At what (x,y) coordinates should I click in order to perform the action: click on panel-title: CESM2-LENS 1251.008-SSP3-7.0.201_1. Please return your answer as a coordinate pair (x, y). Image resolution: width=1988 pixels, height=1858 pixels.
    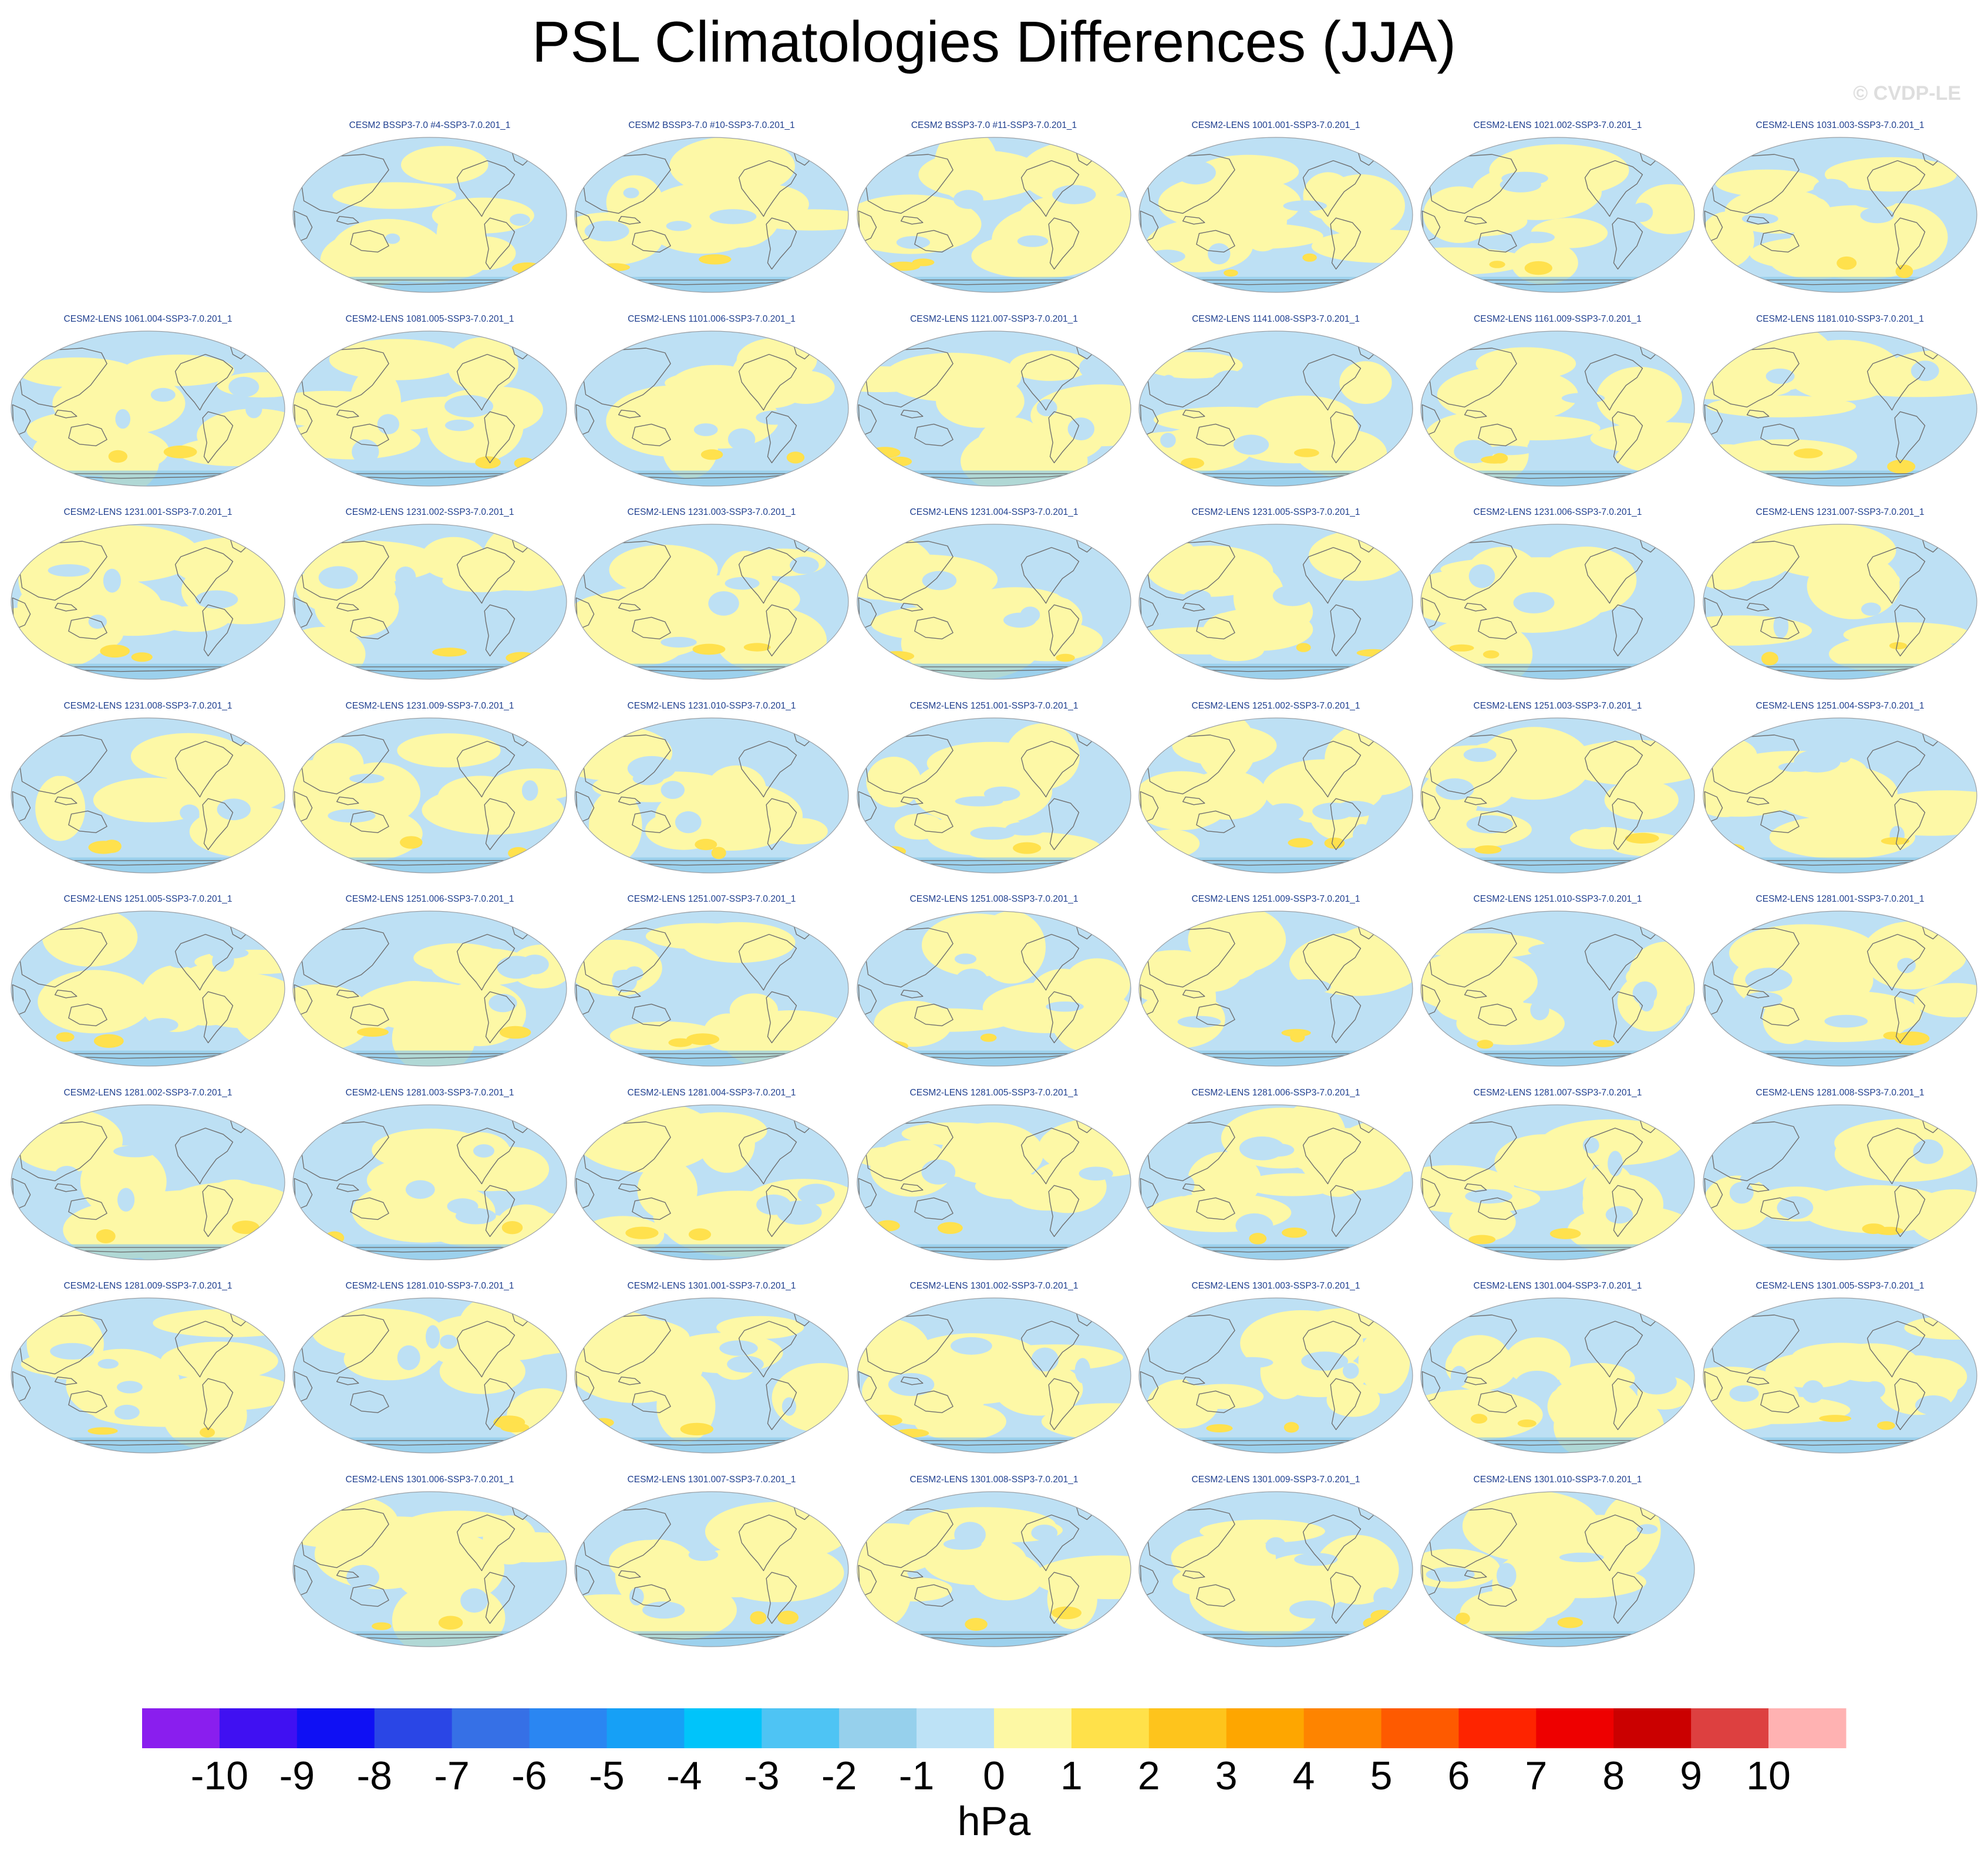
    Looking at the image, I should click on (994, 899).